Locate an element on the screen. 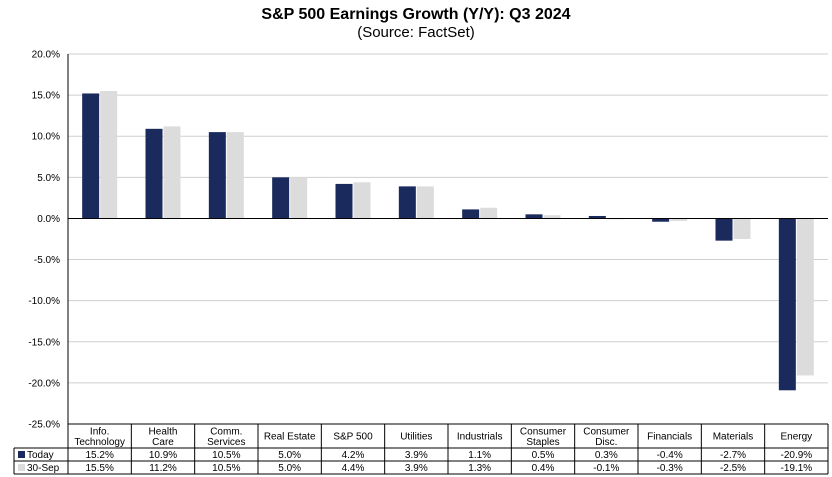 Image resolution: width=832 pixels, height=477 pixels. y-tick-label: 15.0% is located at coordinates (46, 96).